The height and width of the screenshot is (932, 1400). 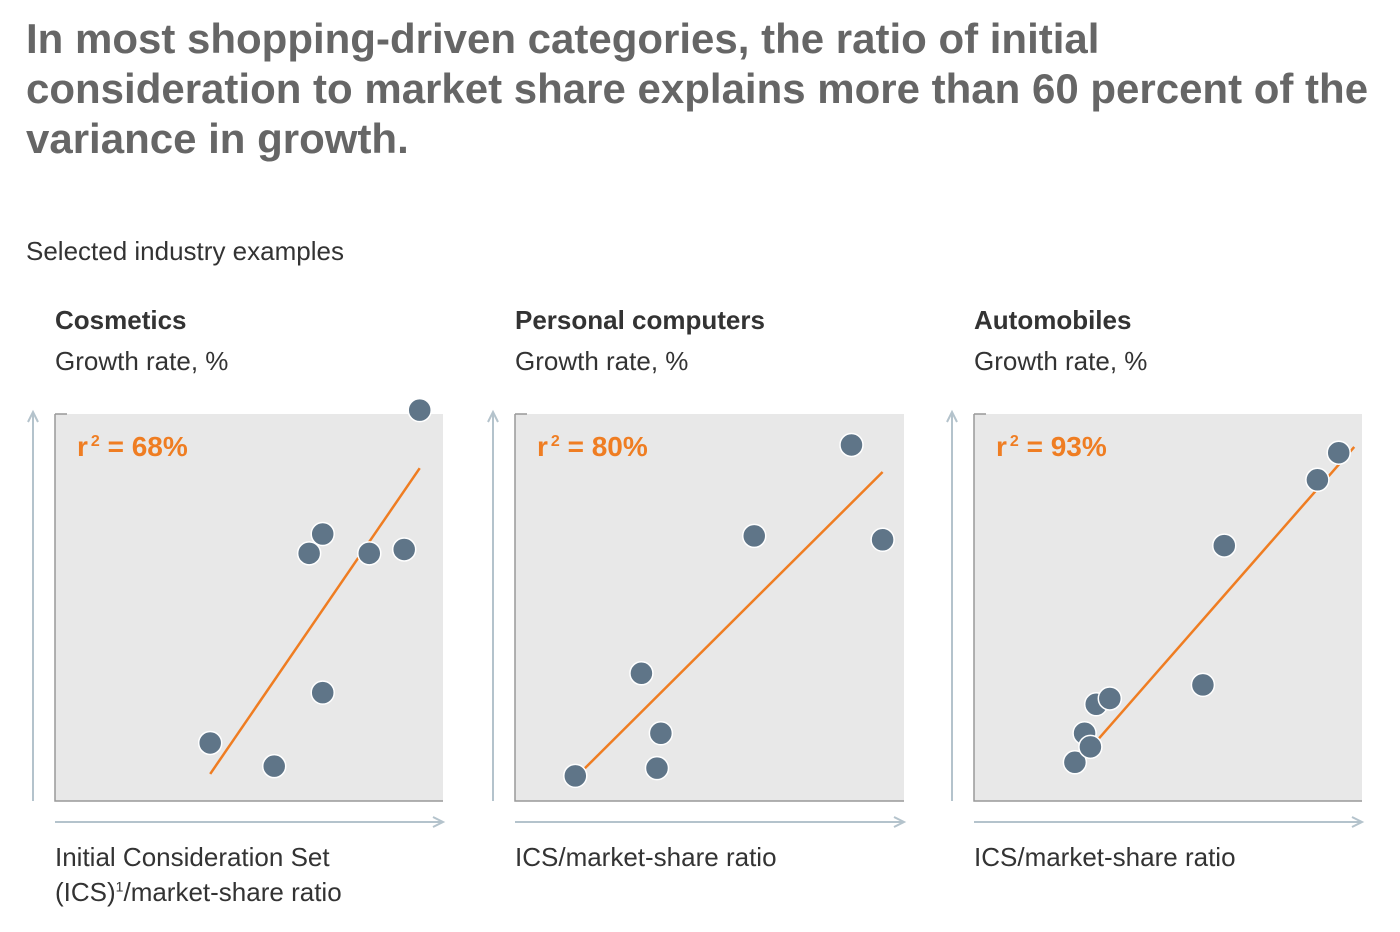 I want to click on panel-unit-automobiles: Growth rate, %, so click(x=1061, y=361).